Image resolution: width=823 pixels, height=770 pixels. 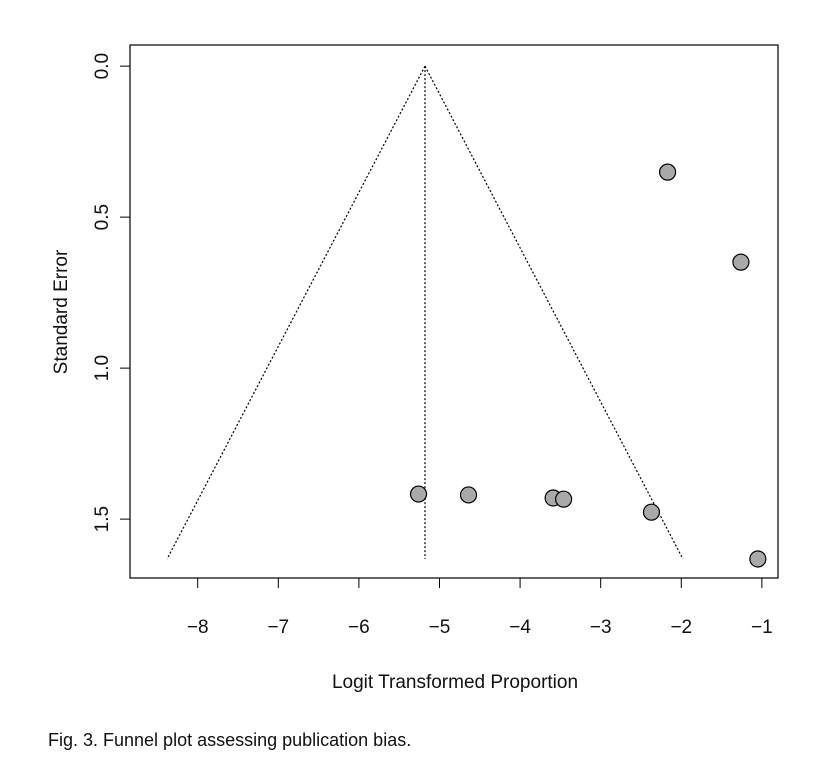 I want to click on x-axis-label: Logit Transformed Proportion, so click(x=455, y=682).